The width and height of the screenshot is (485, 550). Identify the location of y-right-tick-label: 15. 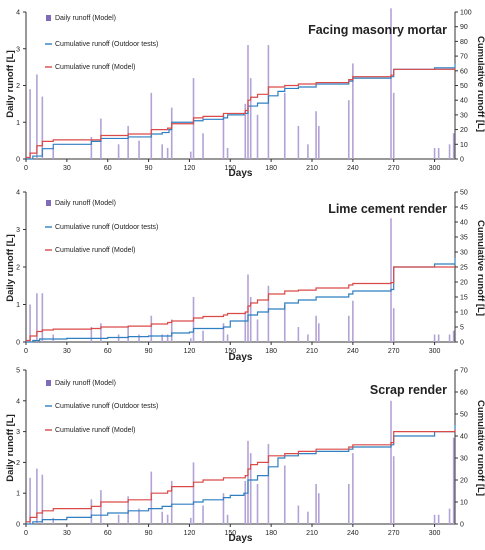
(464, 298).